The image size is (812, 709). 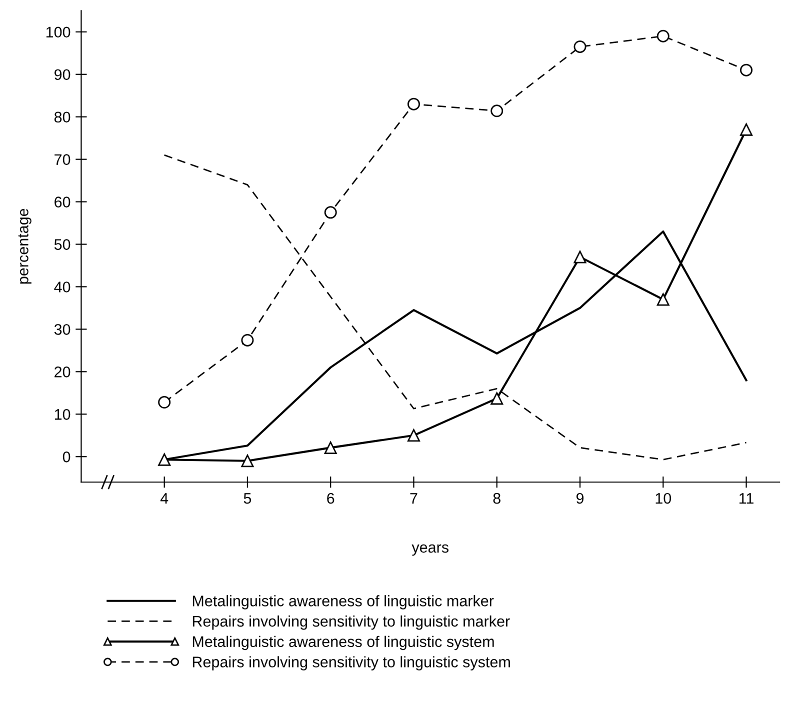 I want to click on y-tick-label: 50, so click(x=62, y=244).